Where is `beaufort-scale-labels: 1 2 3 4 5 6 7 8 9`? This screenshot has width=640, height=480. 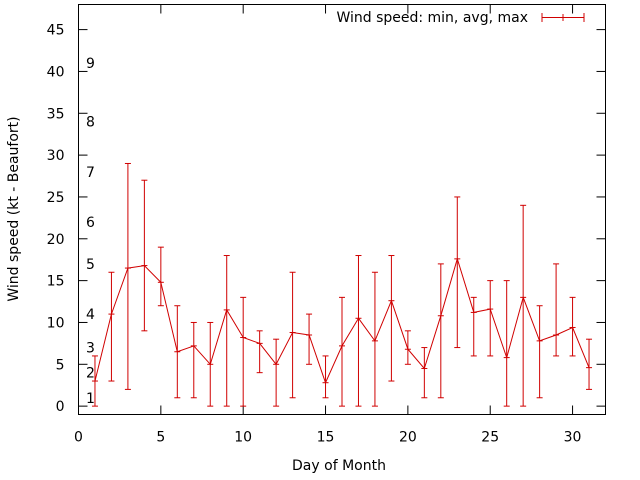
beaufort-scale-labels: 1 2 3 4 5 6 7 8 9 is located at coordinates (90, 231).